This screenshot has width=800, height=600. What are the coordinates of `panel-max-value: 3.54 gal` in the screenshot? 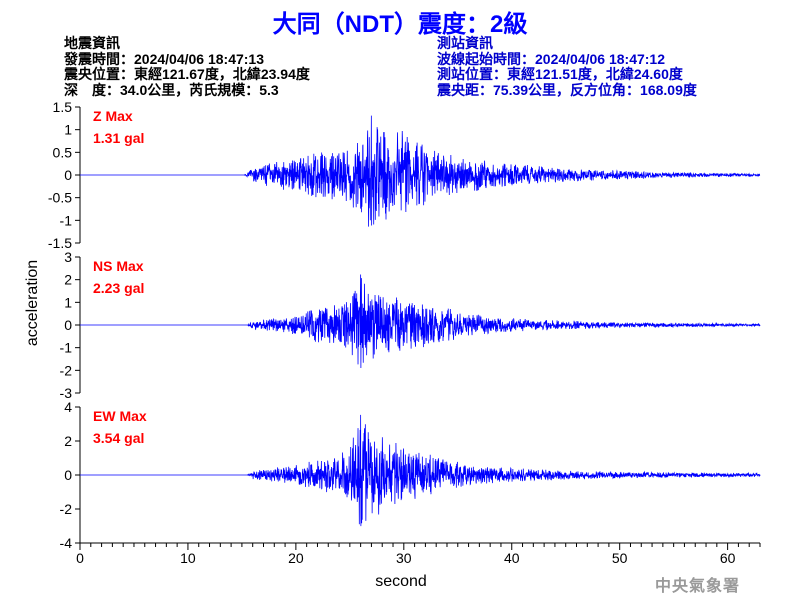 It's located at (118, 438).